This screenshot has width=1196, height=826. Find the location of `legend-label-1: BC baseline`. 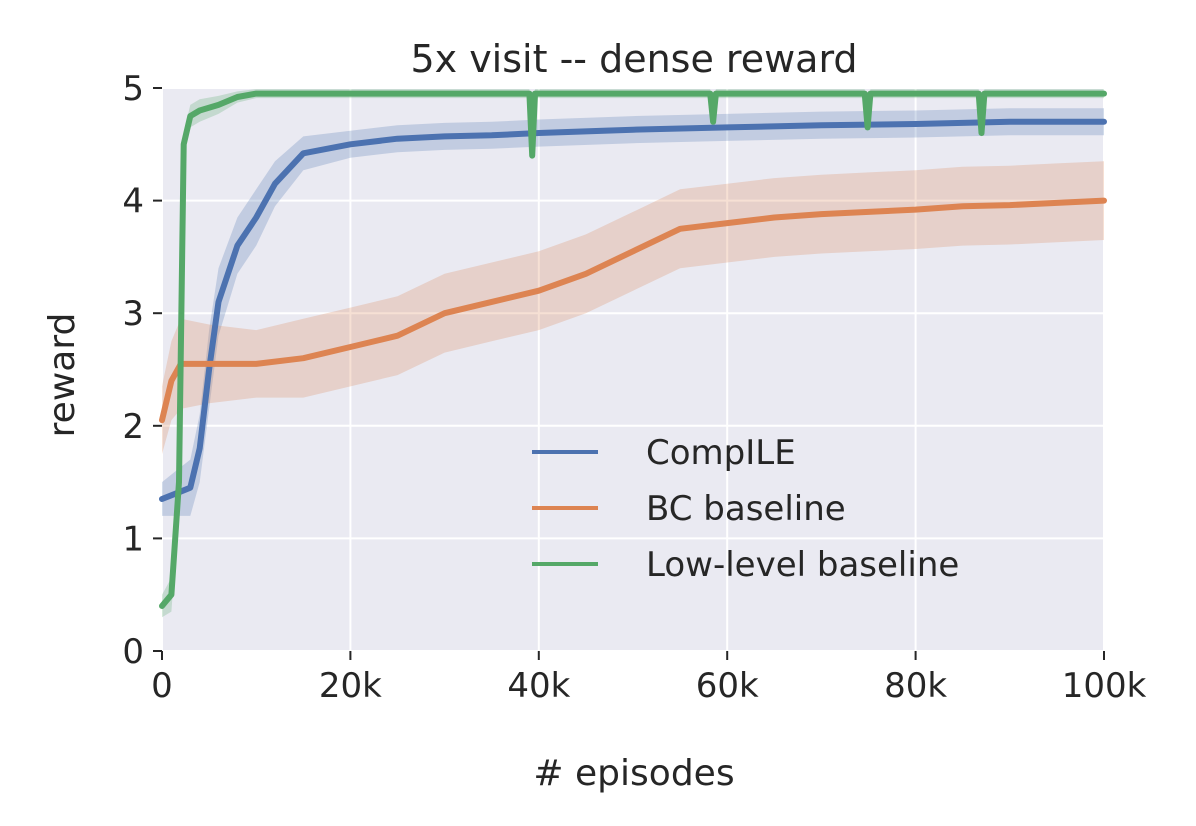

legend-label-1: BC baseline is located at coordinates (746, 509).